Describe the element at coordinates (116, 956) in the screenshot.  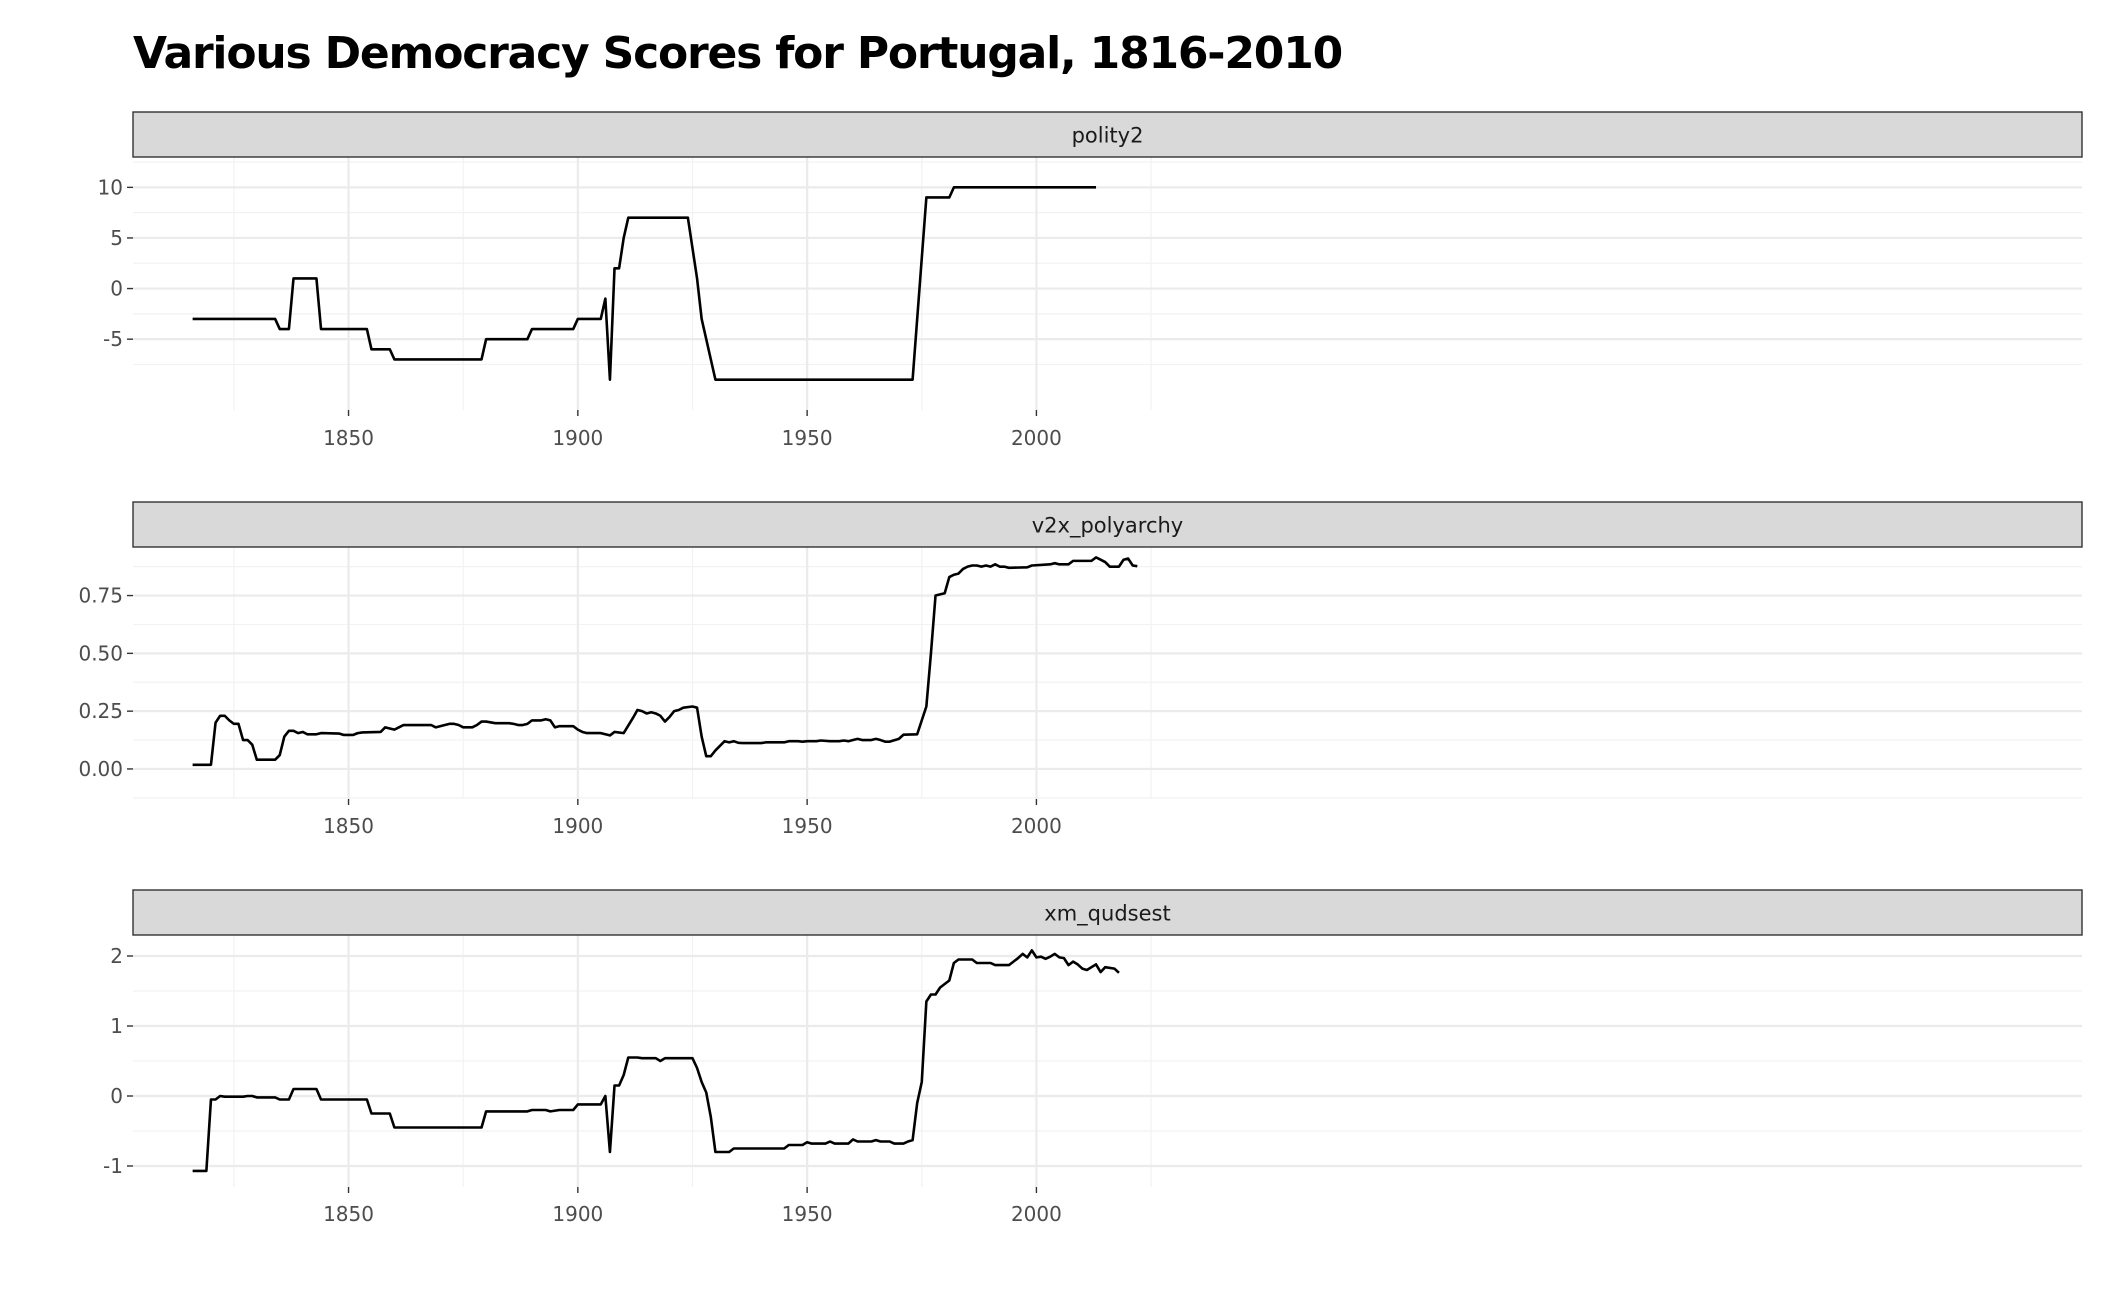
I see `y-tick-label: 2` at that location.